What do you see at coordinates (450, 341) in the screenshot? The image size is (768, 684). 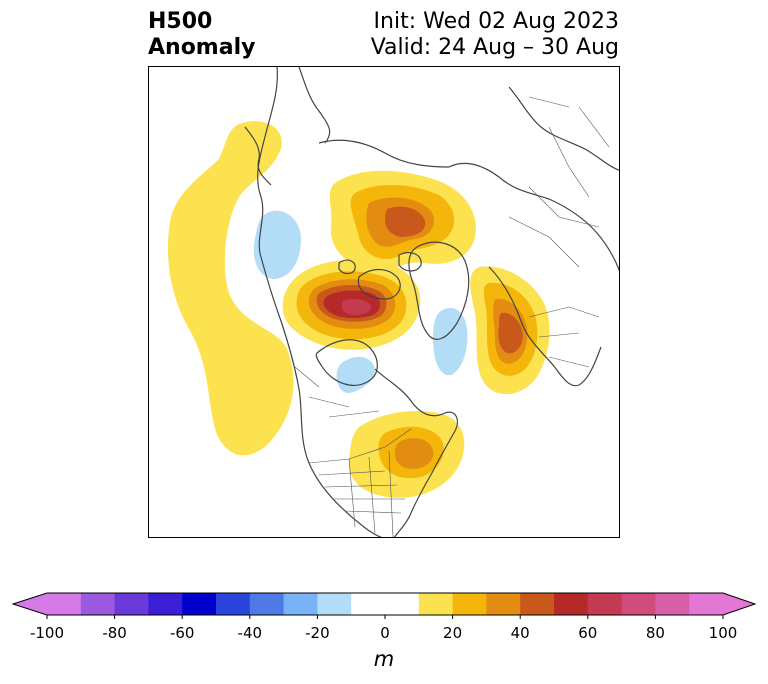 I see `greenland-trough-neg` at bounding box center [450, 341].